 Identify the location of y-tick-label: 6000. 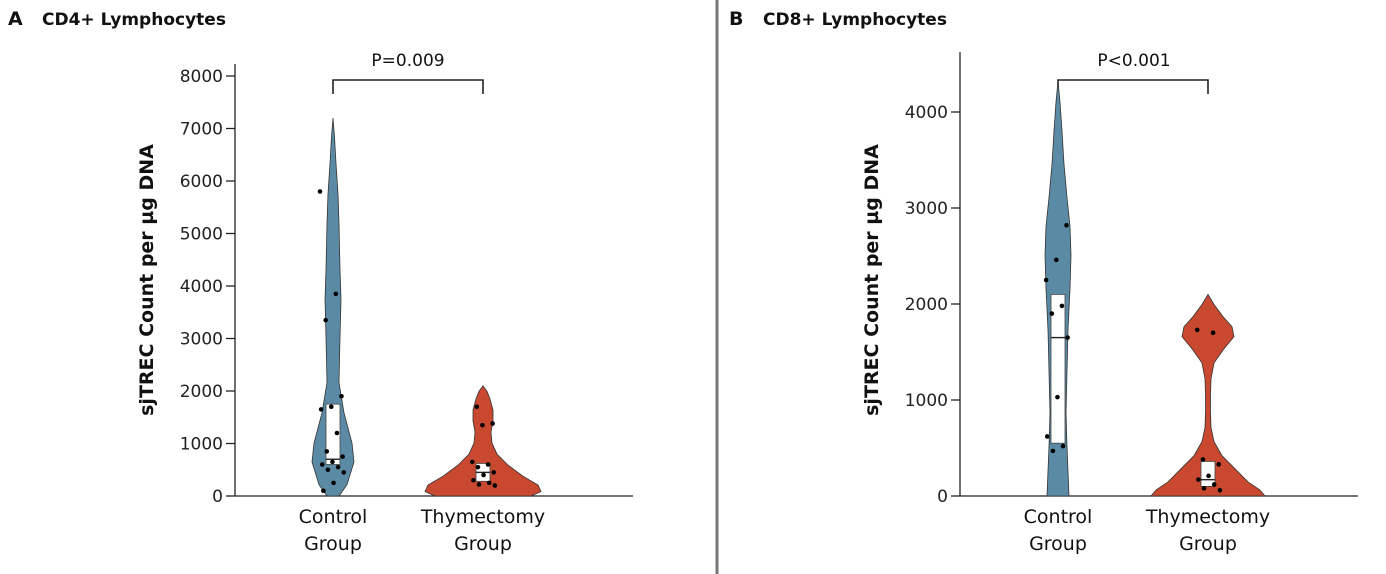
(201, 182).